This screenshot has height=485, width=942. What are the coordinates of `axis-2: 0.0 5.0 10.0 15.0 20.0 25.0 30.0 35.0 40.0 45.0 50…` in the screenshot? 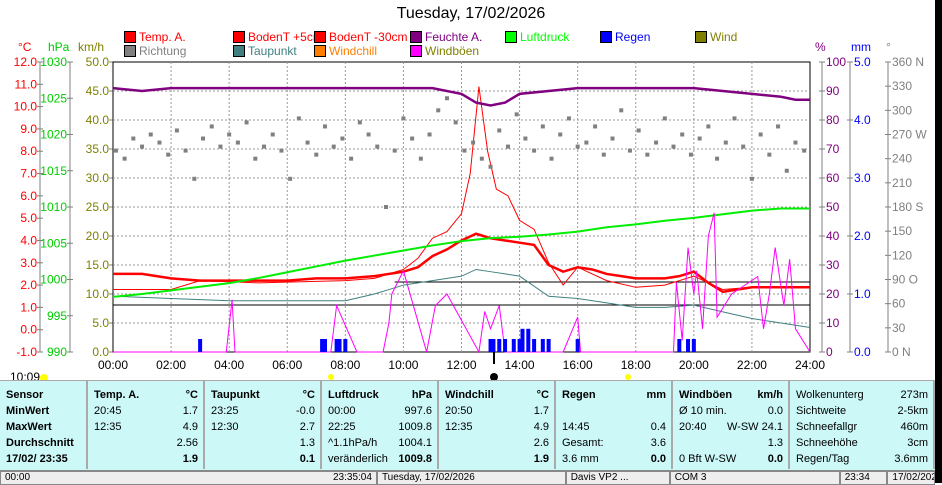 It's located at (100, 207).